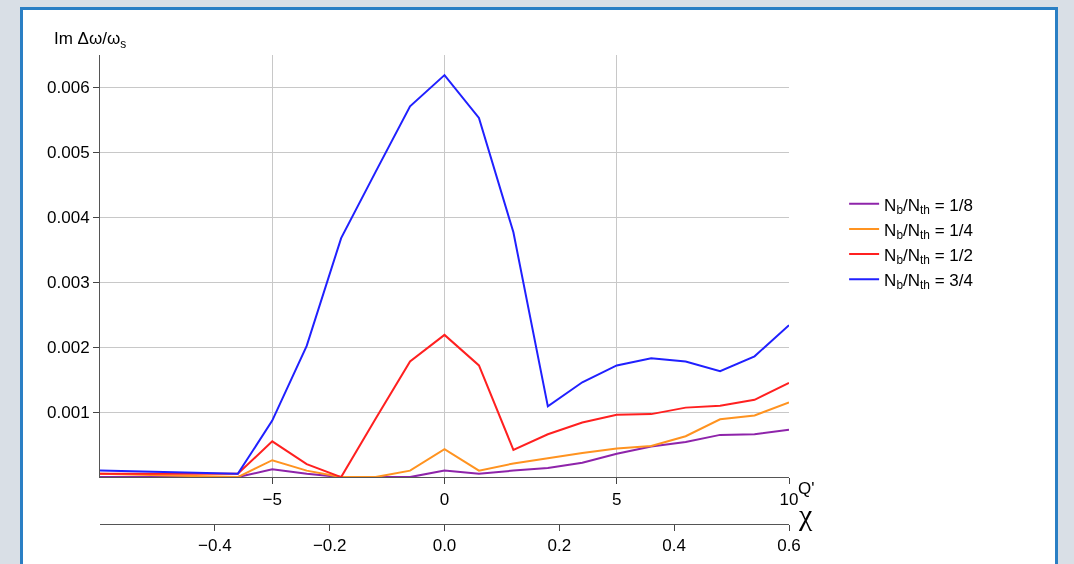 This screenshot has height=564, width=1074. I want to click on y-axis-title: Im Δω/ω$_{s}$, so click(90, 40).